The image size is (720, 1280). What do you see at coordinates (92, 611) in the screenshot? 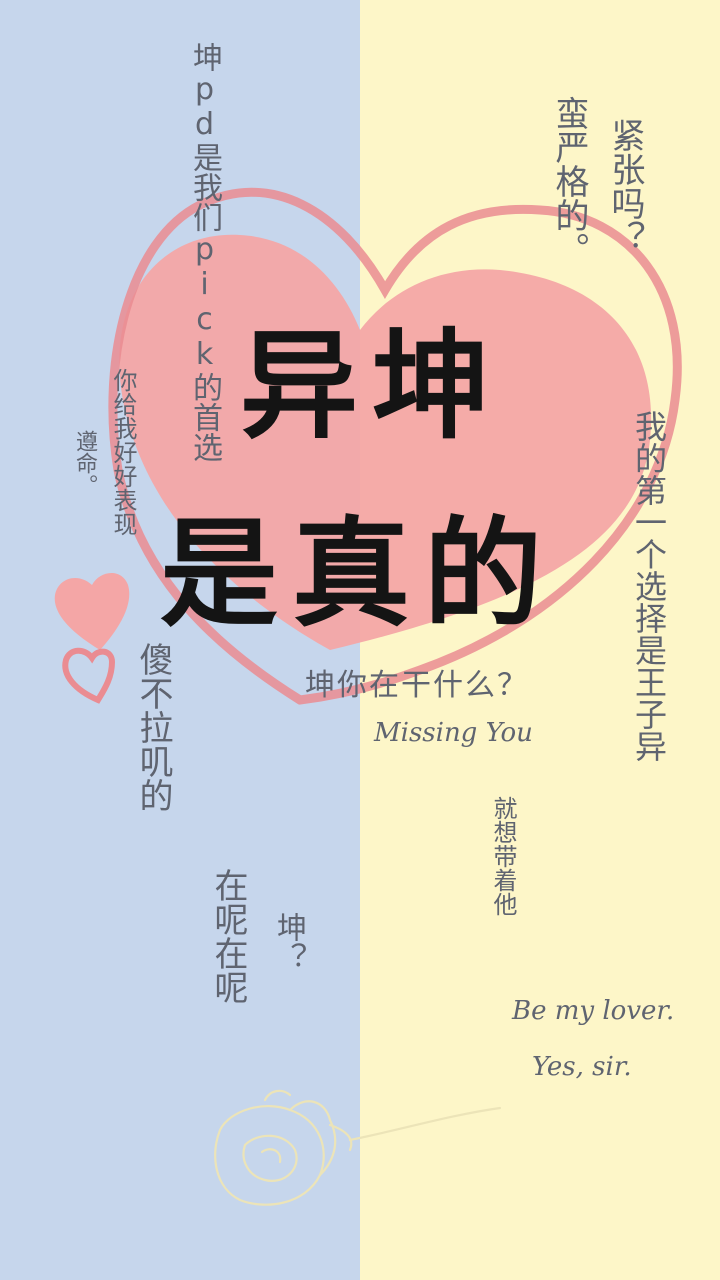
I see `small-heart-icon` at bounding box center [92, 611].